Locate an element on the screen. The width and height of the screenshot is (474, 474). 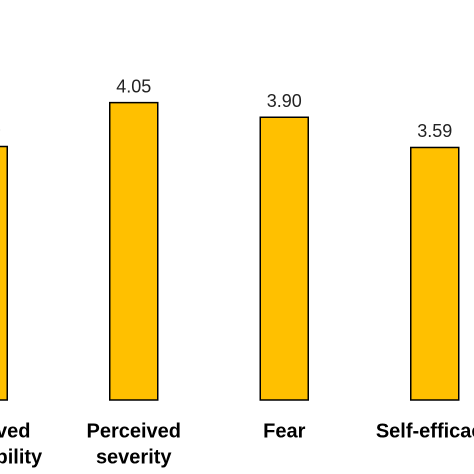
value-label: 3.60 is located at coordinates (0, 130).